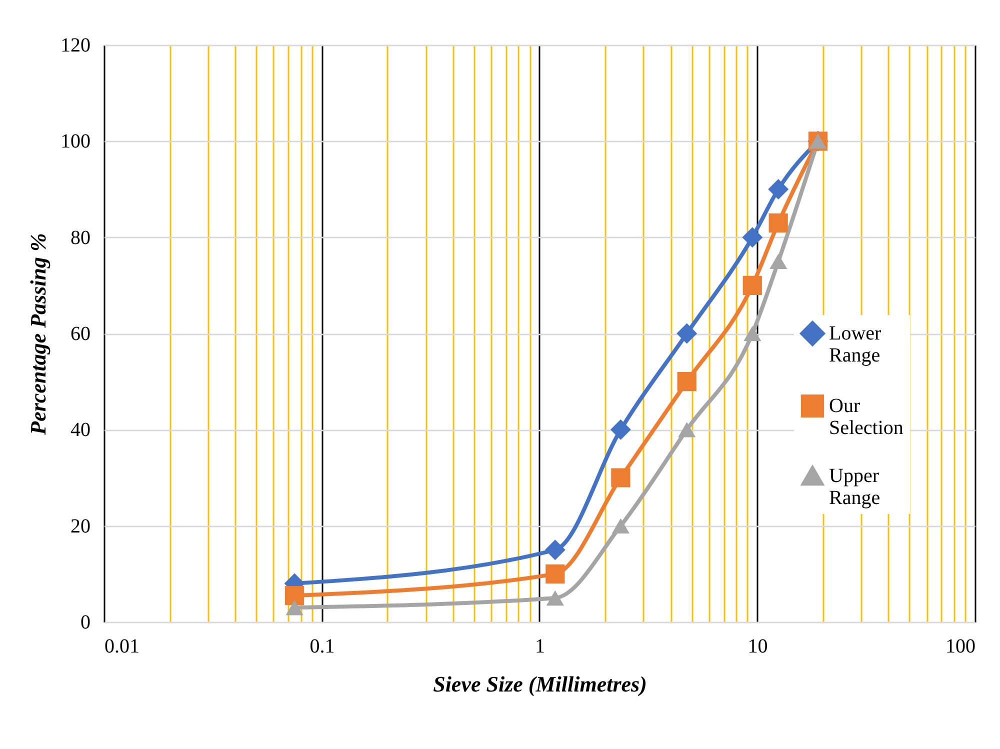 The width and height of the screenshot is (1000, 749). Describe the element at coordinates (80, 526) in the screenshot. I see `y-tick-label: 20` at that location.